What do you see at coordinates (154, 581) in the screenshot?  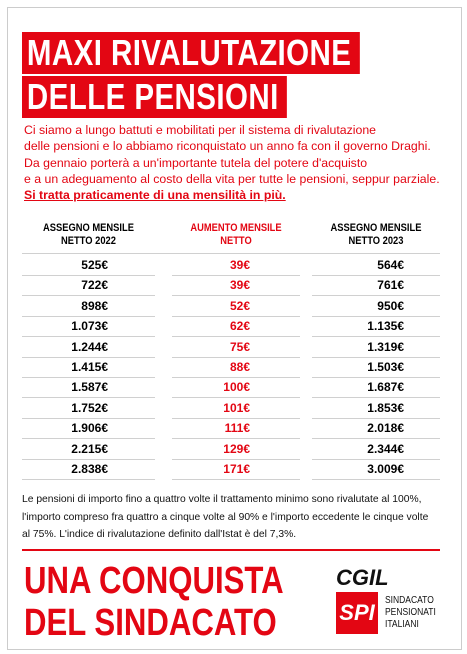 I see `slogan-line: UNA CONQUISTA` at bounding box center [154, 581].